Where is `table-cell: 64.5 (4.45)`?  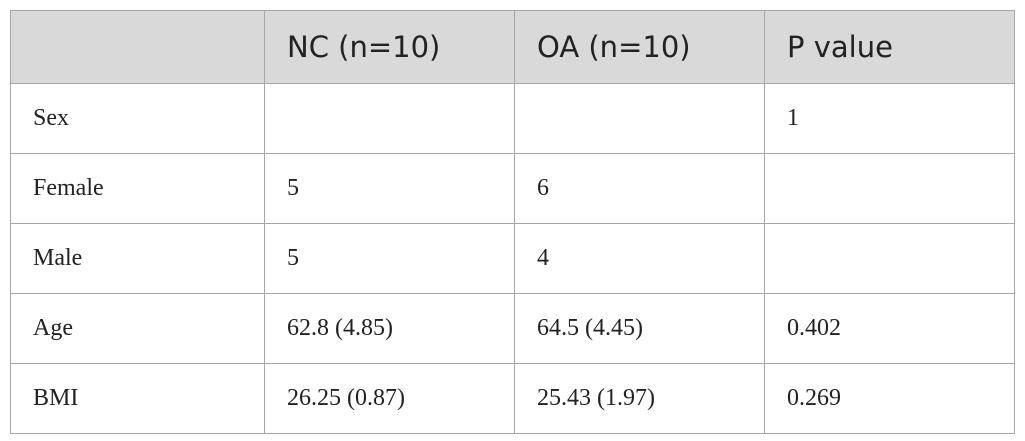 table-cell: 64.5 (4.45) is located at coordinates (639, 328).